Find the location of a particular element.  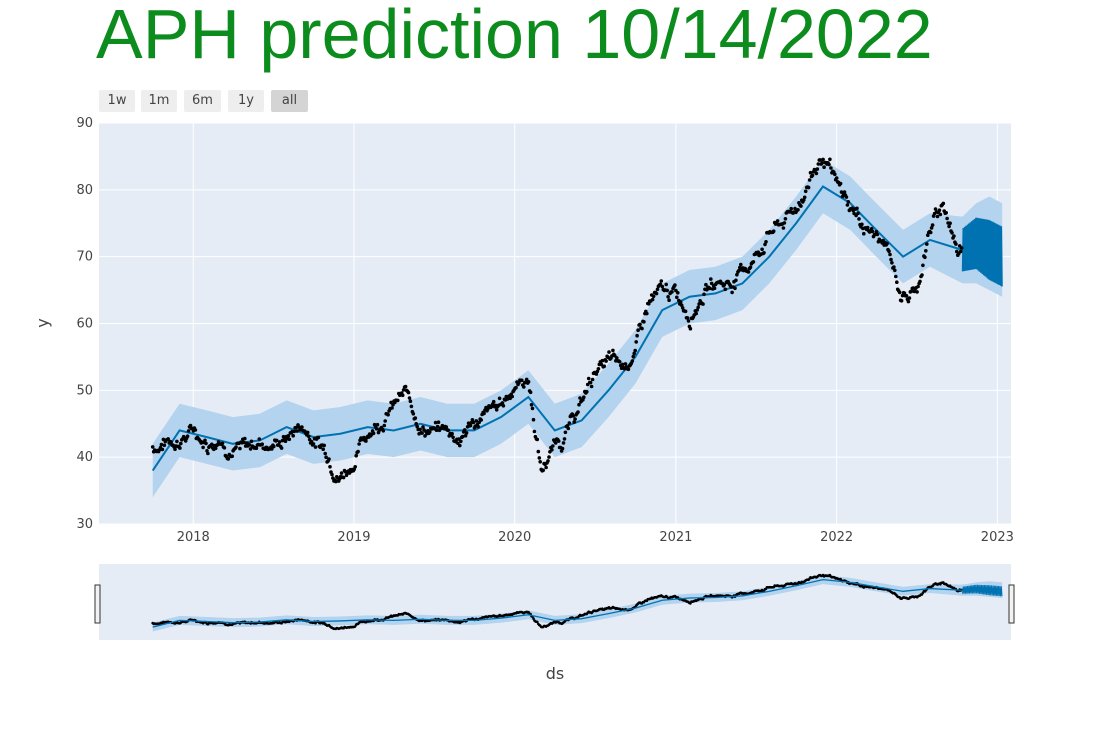

range-slider-right-handle is located at coordinates (1011, 604).